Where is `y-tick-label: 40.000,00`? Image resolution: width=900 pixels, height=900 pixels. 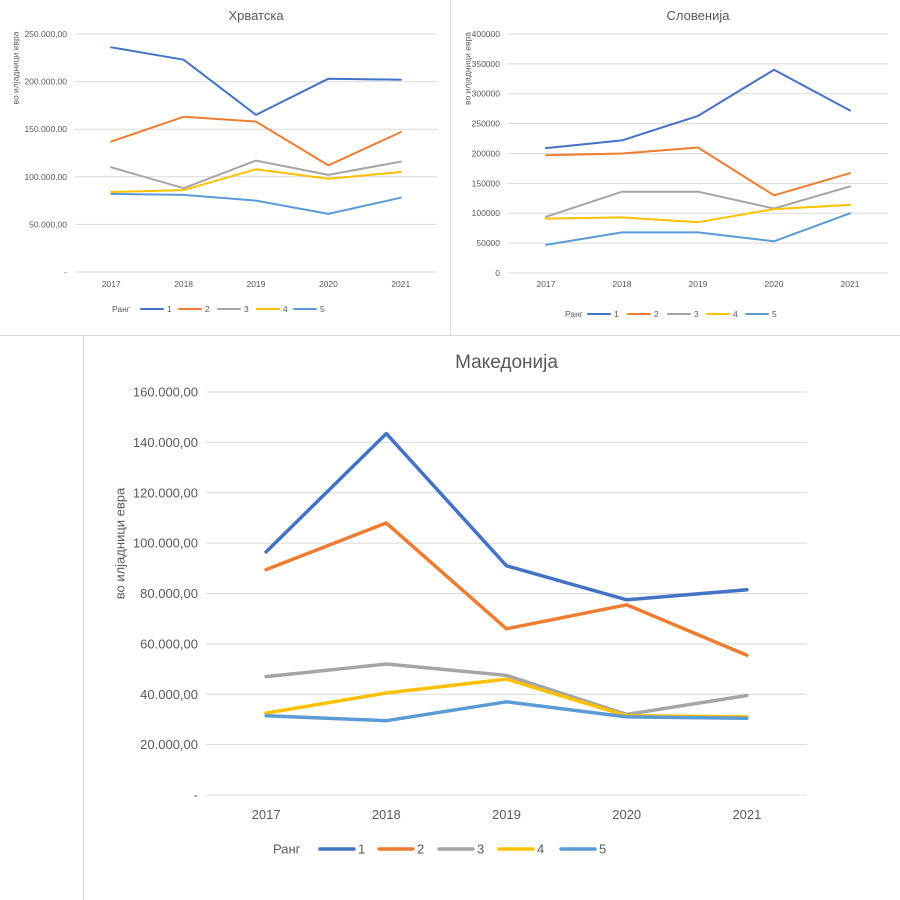
y-tick-label: 40.000,00 is located at coordinates (169, 694).